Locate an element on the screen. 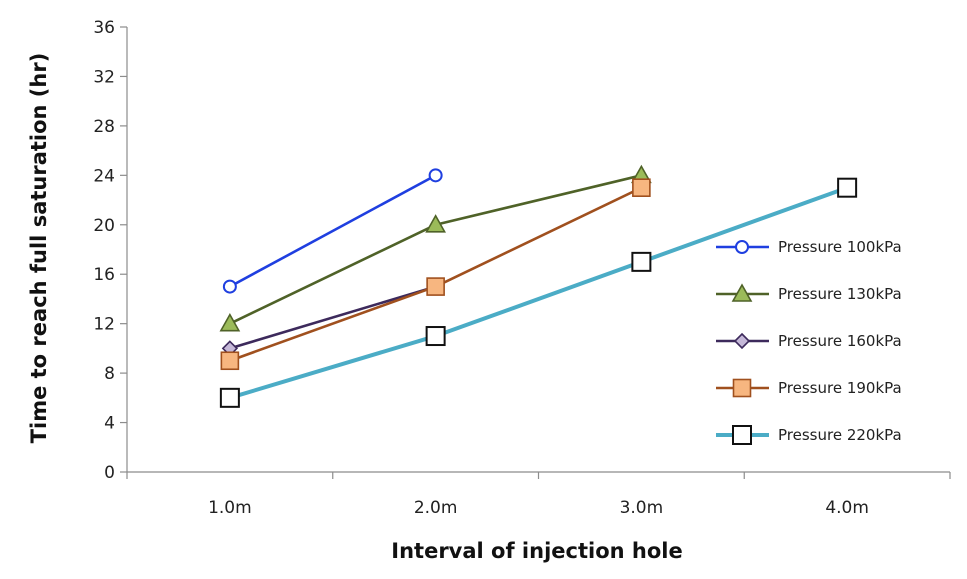  y-tick-label: 24 is located at coordinates (104, 176).